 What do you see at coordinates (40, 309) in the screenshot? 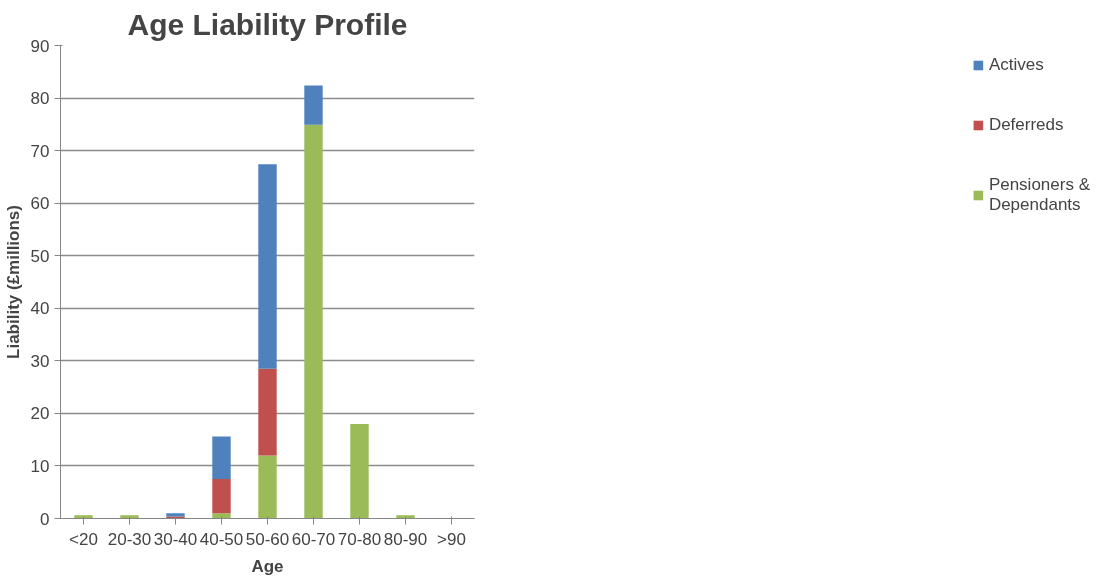
I see `y-tick-label: 40` at bounding box center [40, 309].